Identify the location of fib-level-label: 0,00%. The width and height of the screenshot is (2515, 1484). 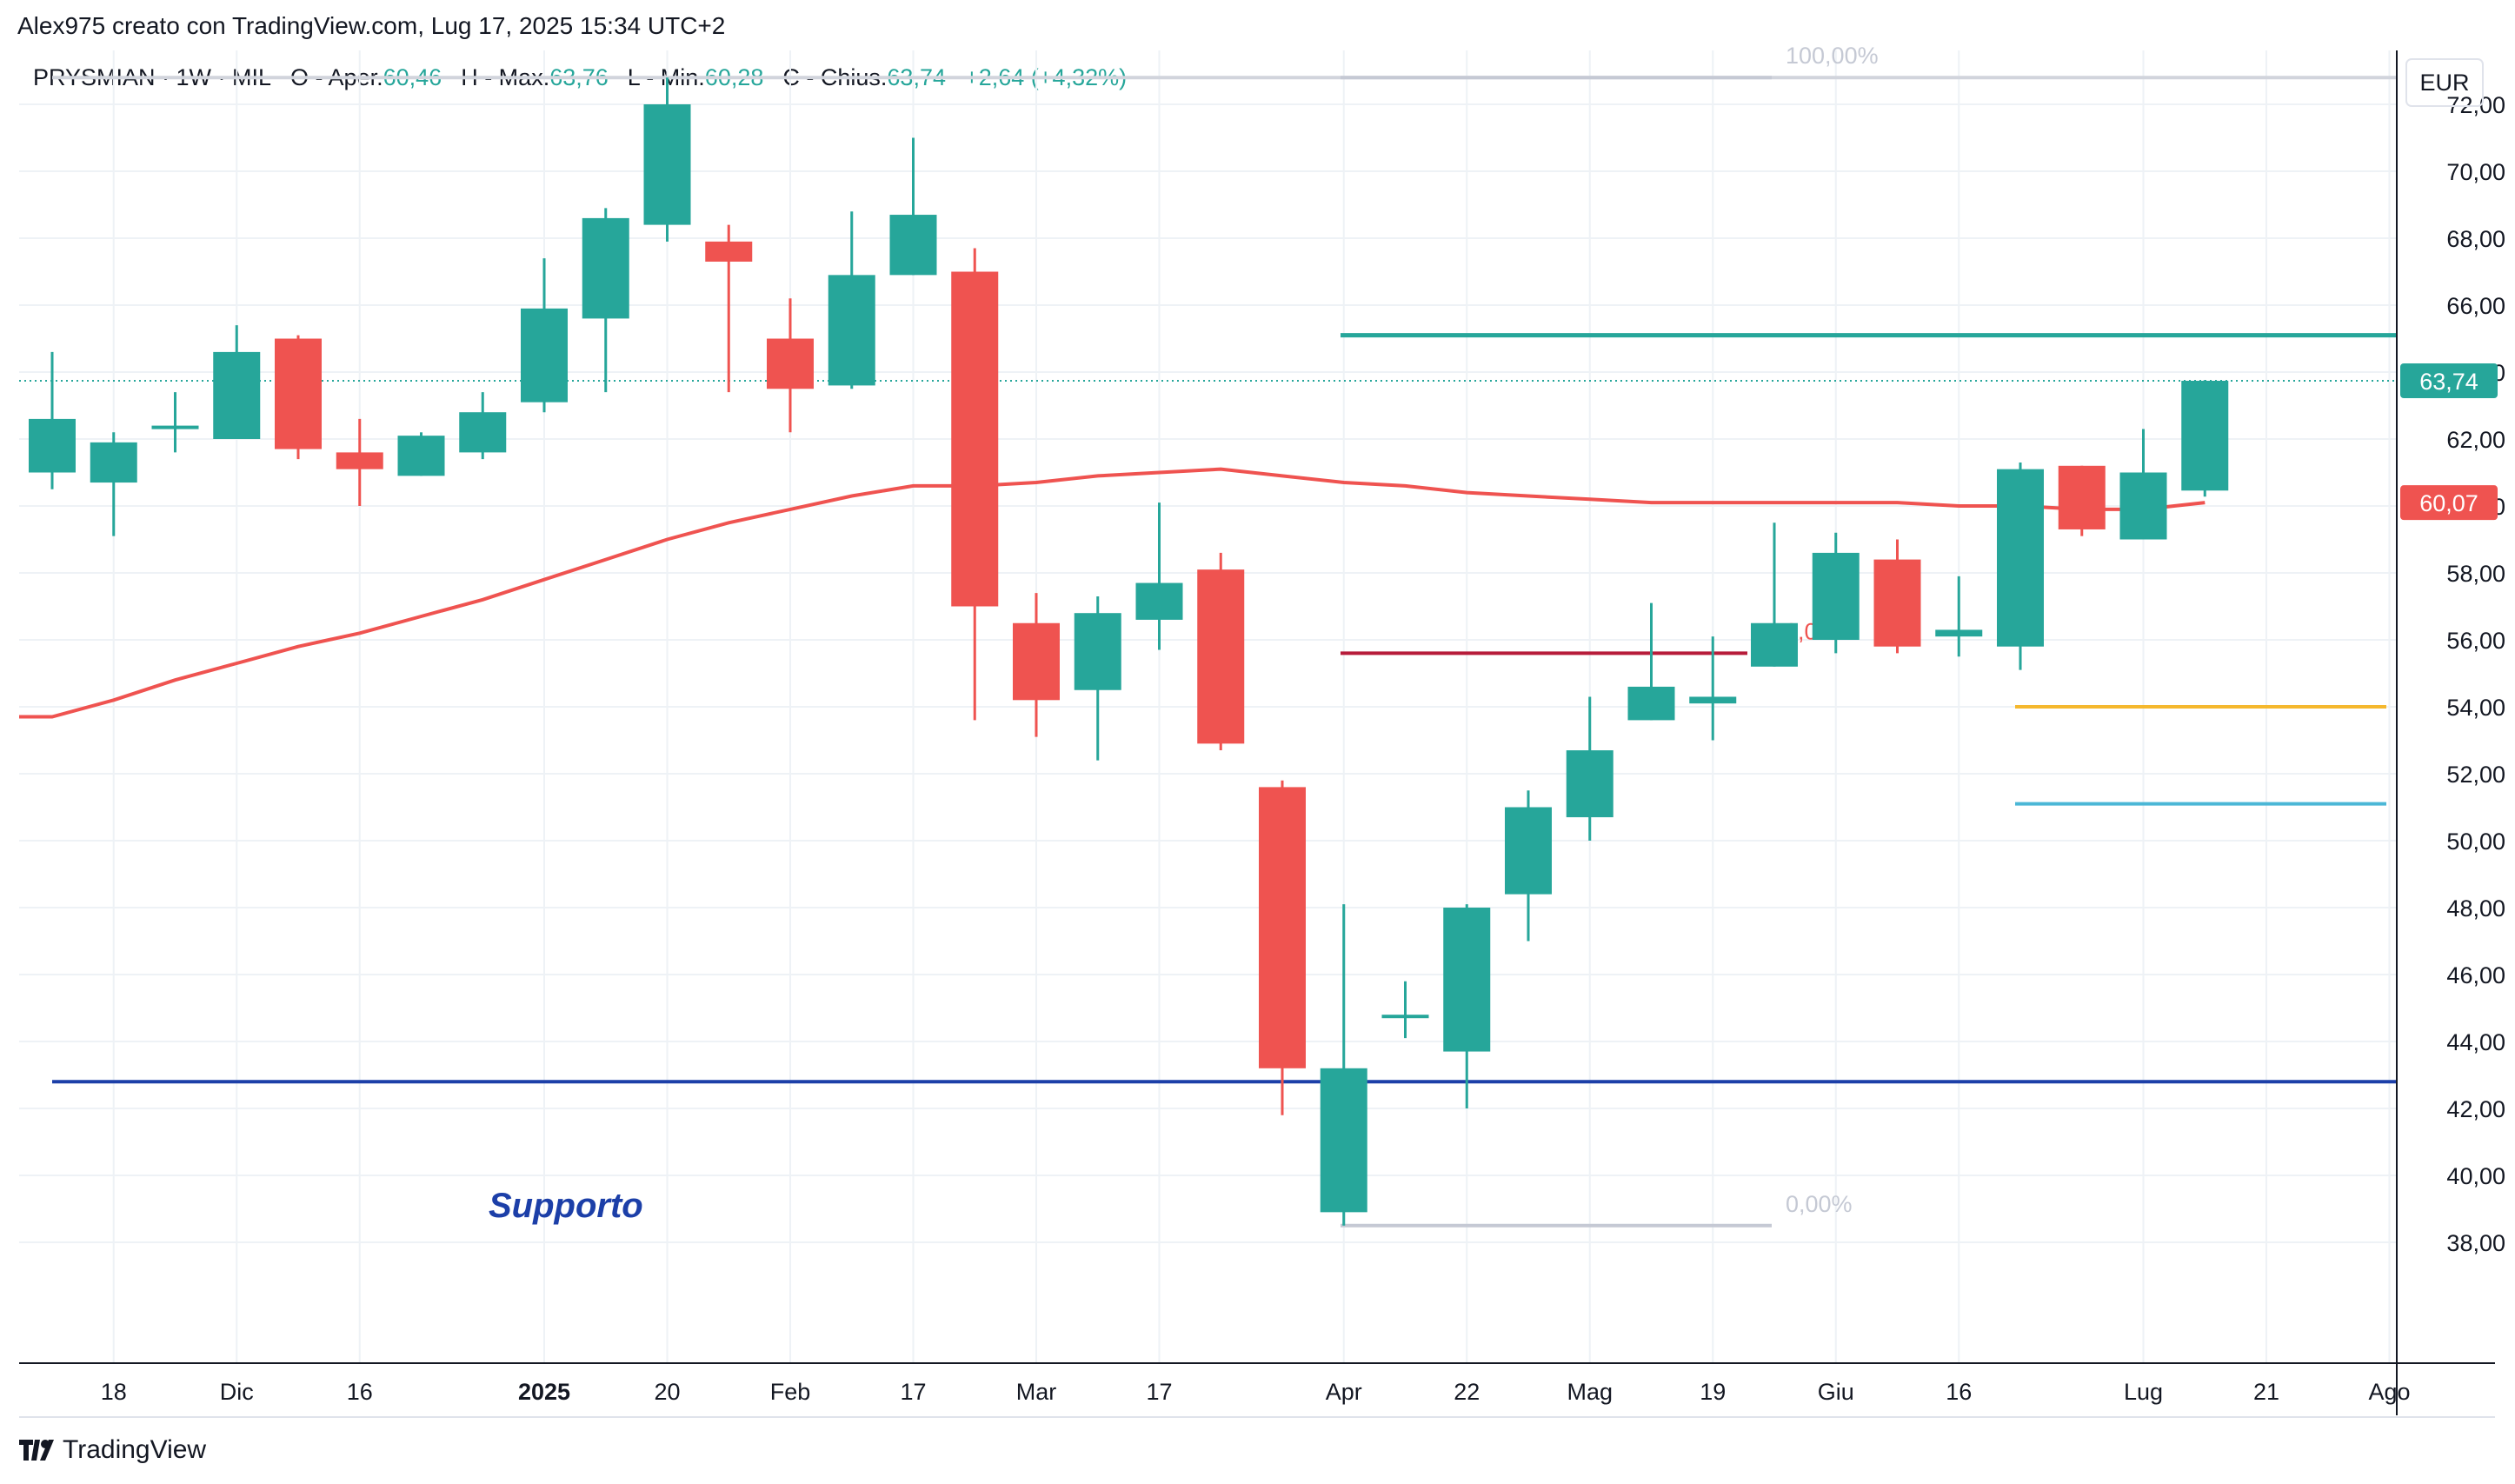
(1820, 1204).